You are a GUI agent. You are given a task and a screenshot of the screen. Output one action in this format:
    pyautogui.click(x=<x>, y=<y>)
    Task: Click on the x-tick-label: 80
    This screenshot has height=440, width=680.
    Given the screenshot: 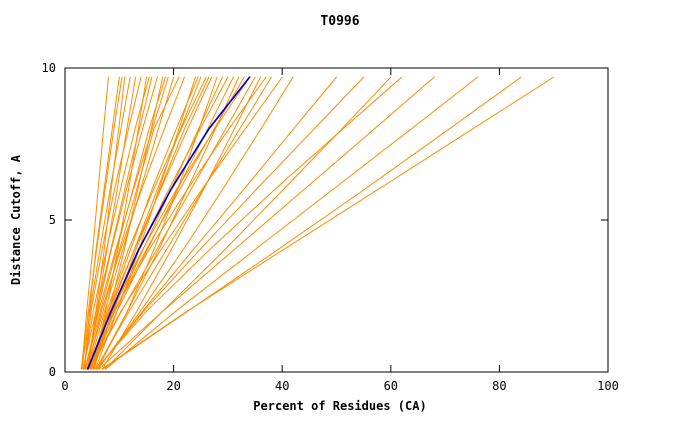 What is the action you would take?
    pyautogui.click(x=499, y=386)
    